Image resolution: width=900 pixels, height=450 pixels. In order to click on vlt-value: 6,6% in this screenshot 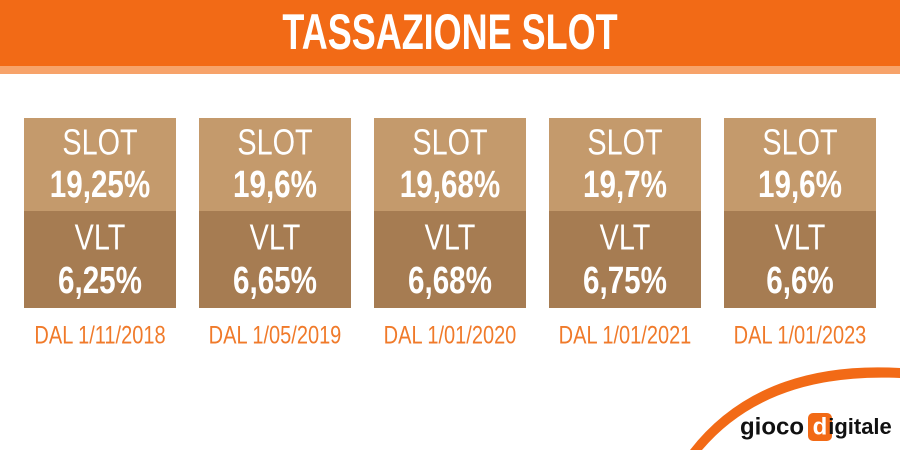, I will do `click(800, 281)`.